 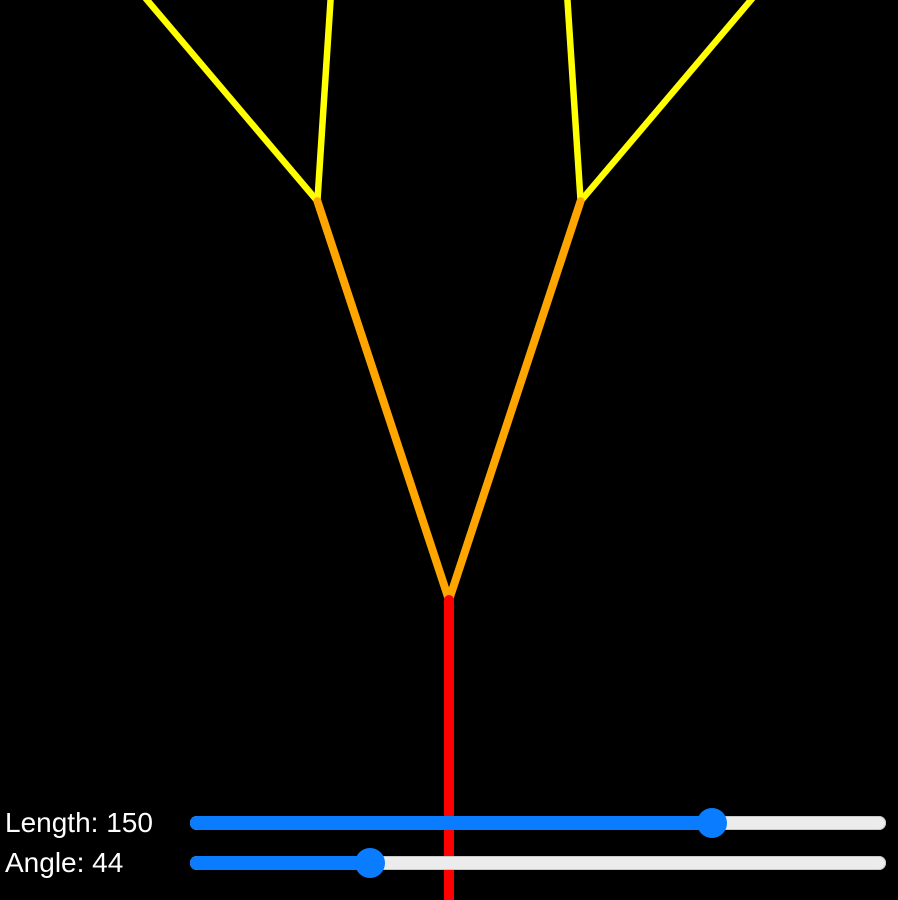 I want to click on length-label: Length: 150, so click(x=79, y=822).